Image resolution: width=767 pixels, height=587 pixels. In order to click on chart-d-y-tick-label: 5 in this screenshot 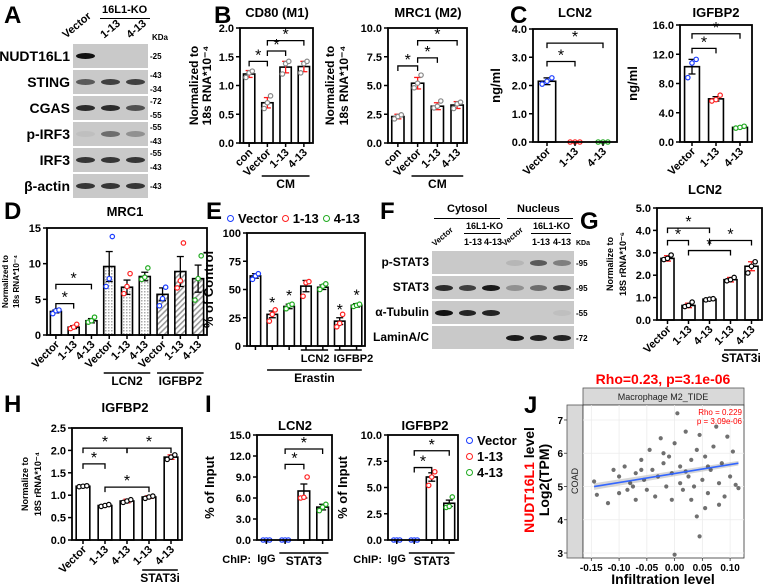, I will do `click(38, 300)`.